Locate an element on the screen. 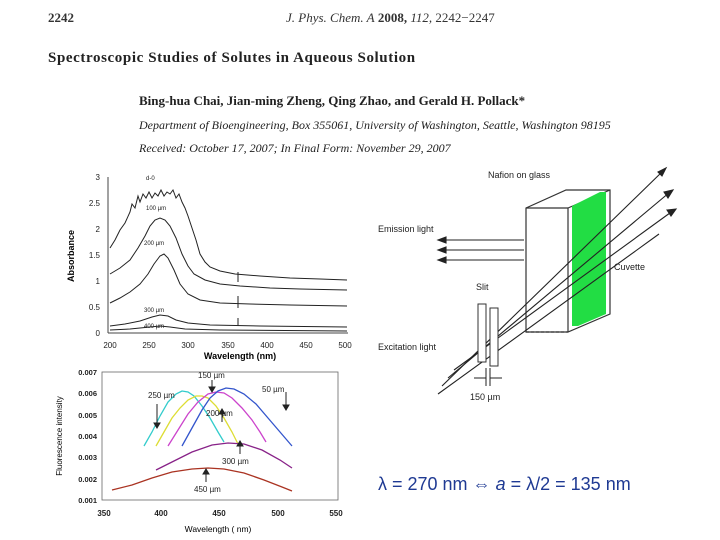 The image size is (720, 540). absorbance-y-ticks: 0 0.5 1 1.5 2 2.5 3 is located at coordinates (95, 255).